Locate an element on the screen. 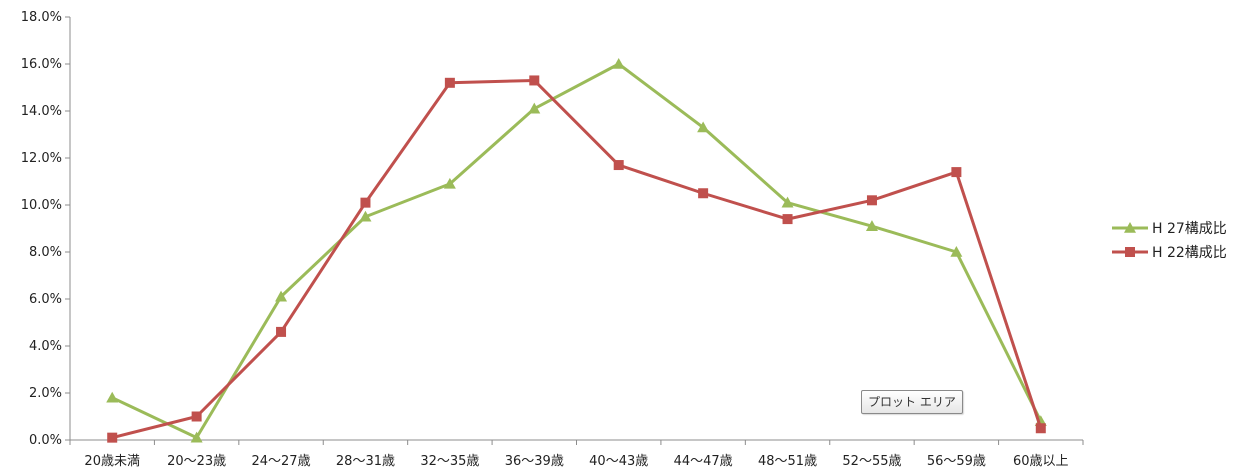  x-tick-label: 52〜55歳 is located at coordinates (871, 461).